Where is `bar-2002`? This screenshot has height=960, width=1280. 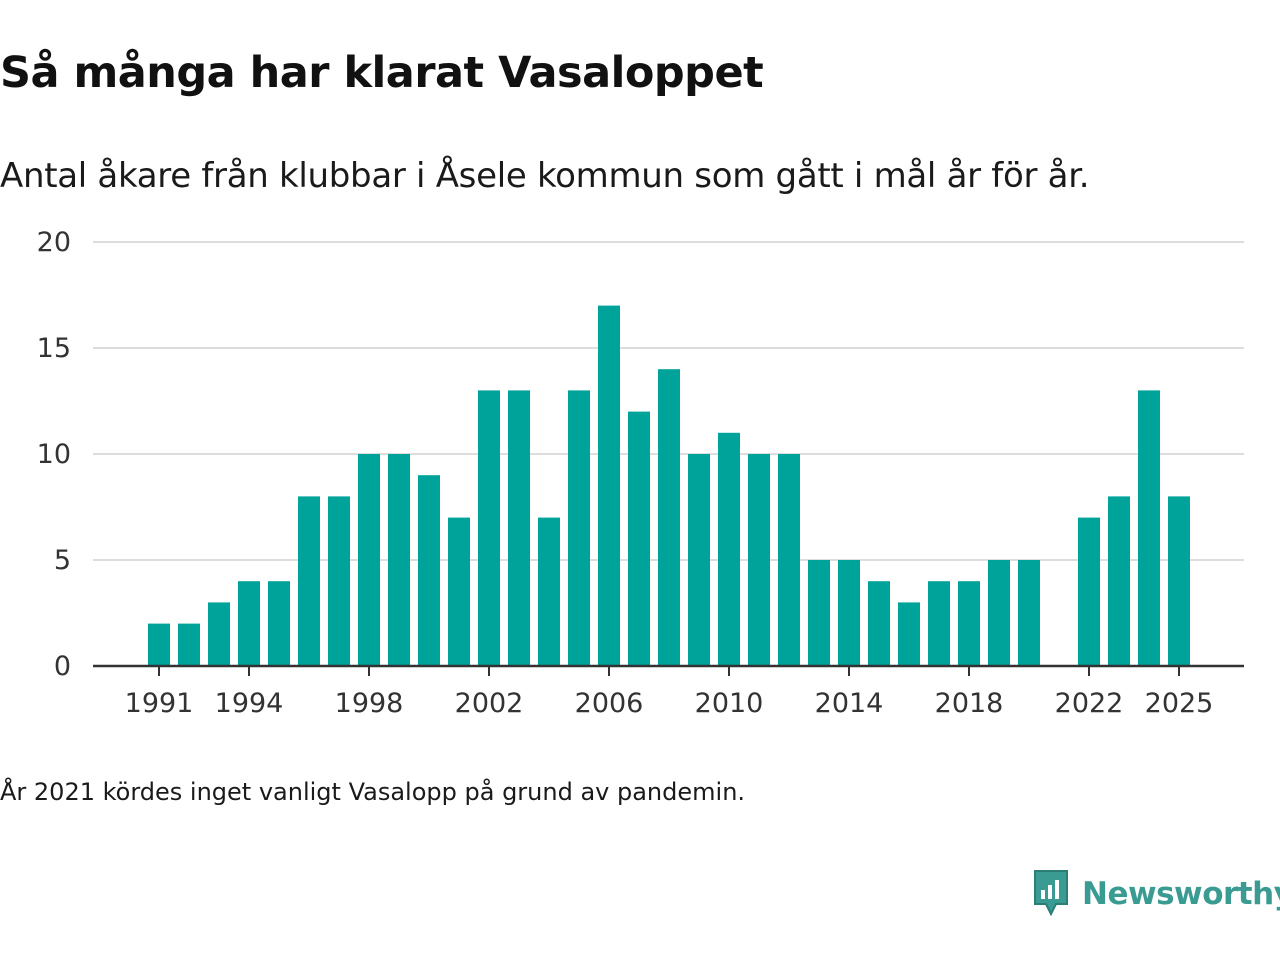 bar-2002 is located at coordinates (489, 528).